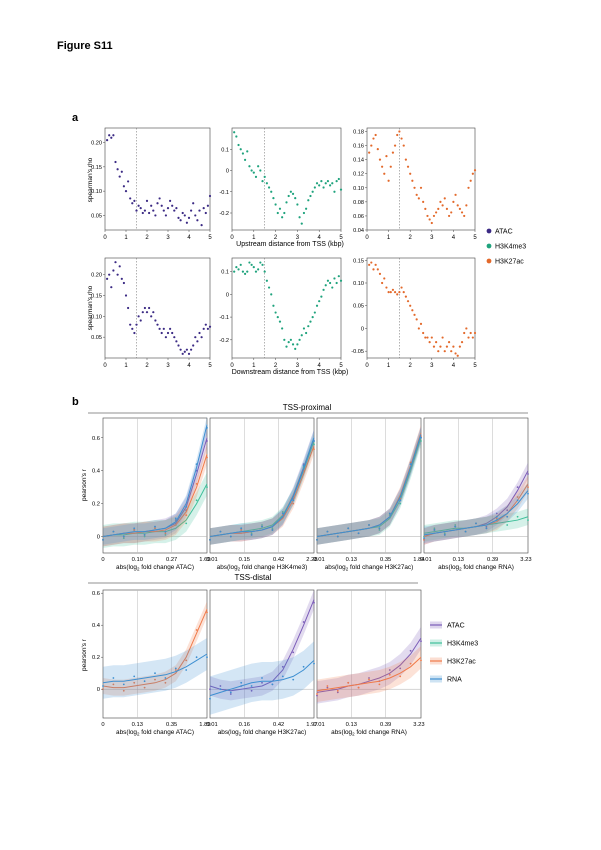  I want to click on y-tick-label: 0.06, so click(358, 217).